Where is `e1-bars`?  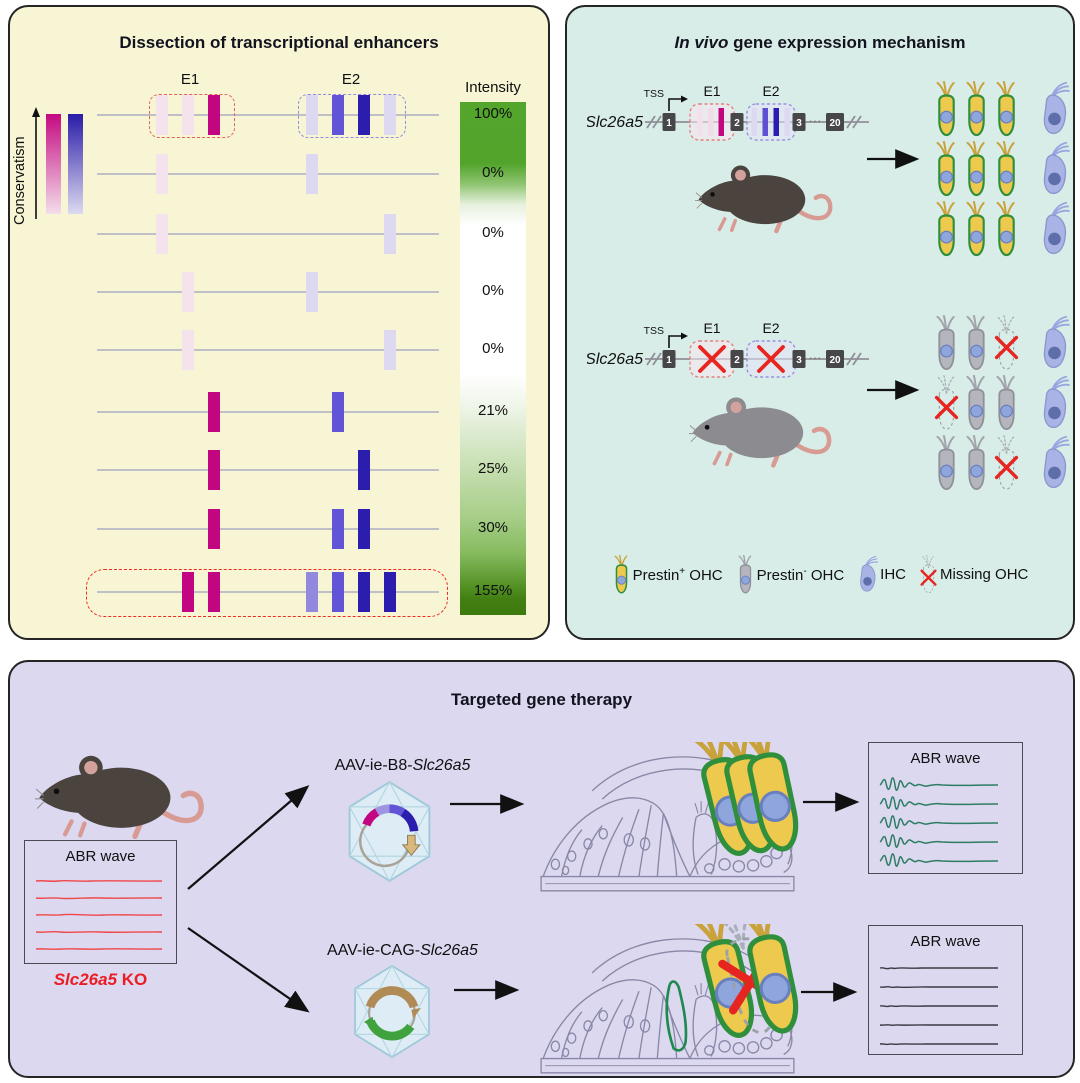
e1-bars is located at coordinates (710, 122).